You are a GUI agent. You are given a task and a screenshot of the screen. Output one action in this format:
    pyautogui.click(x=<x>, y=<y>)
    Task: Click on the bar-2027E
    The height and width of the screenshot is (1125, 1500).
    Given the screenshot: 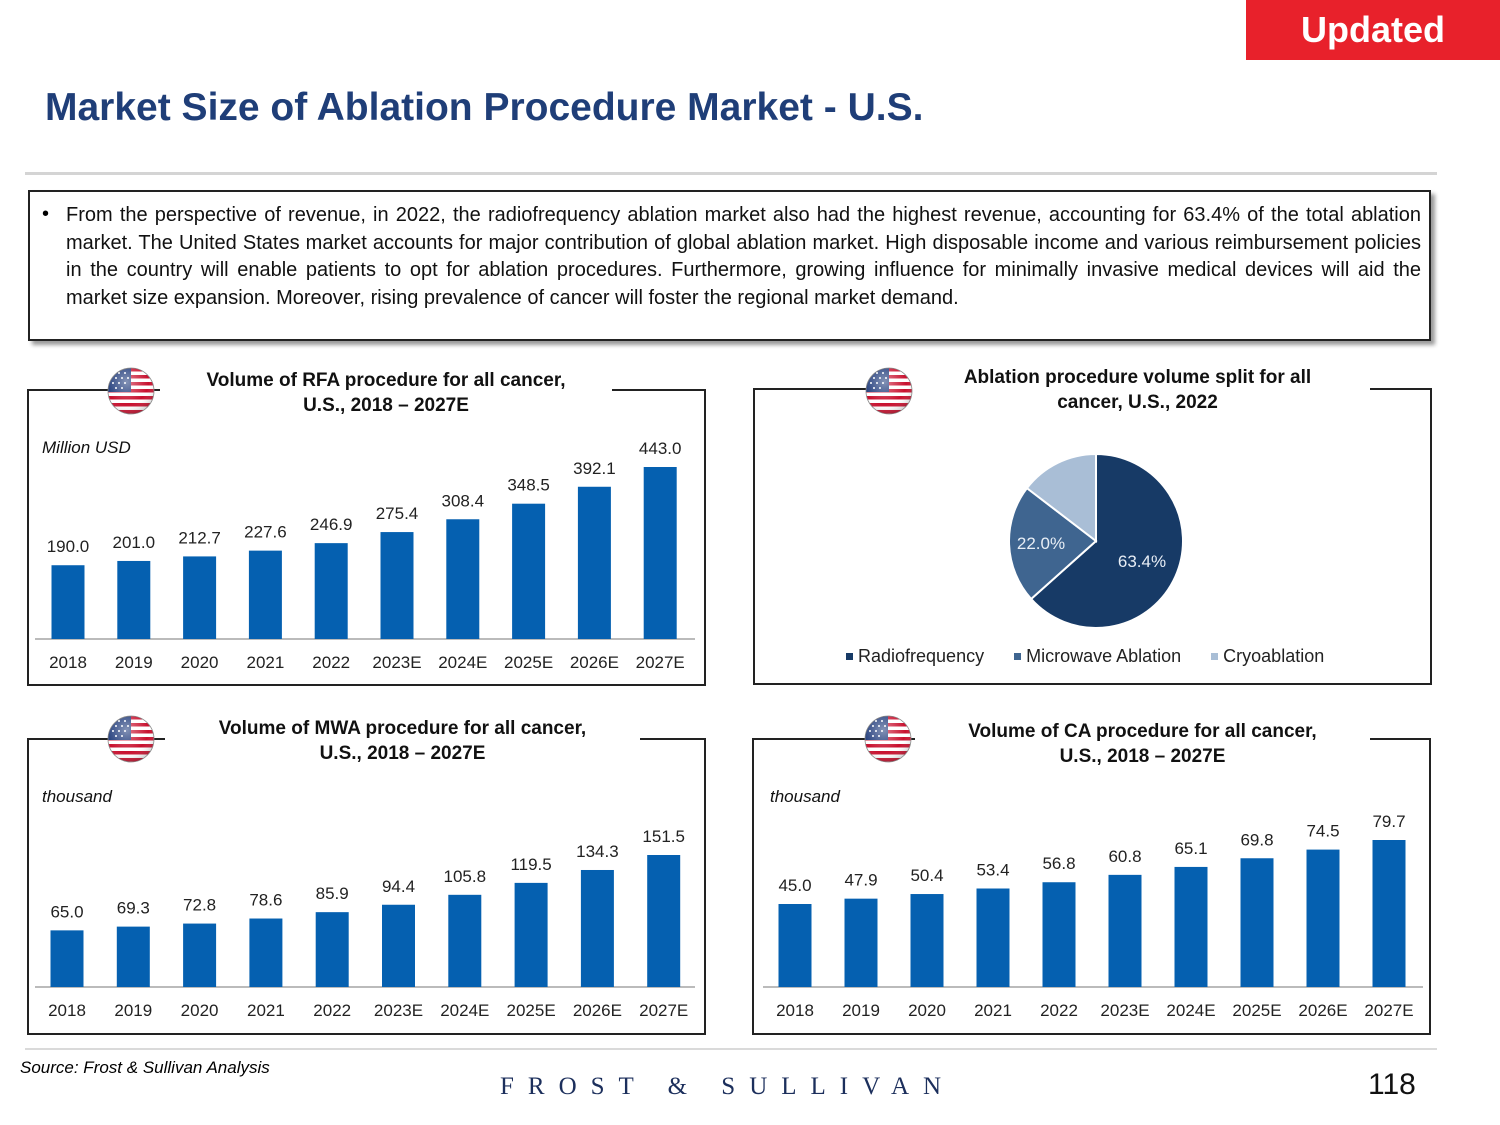 What is the action you would take?
    pyautogui.click(x=1389, y=913)
    